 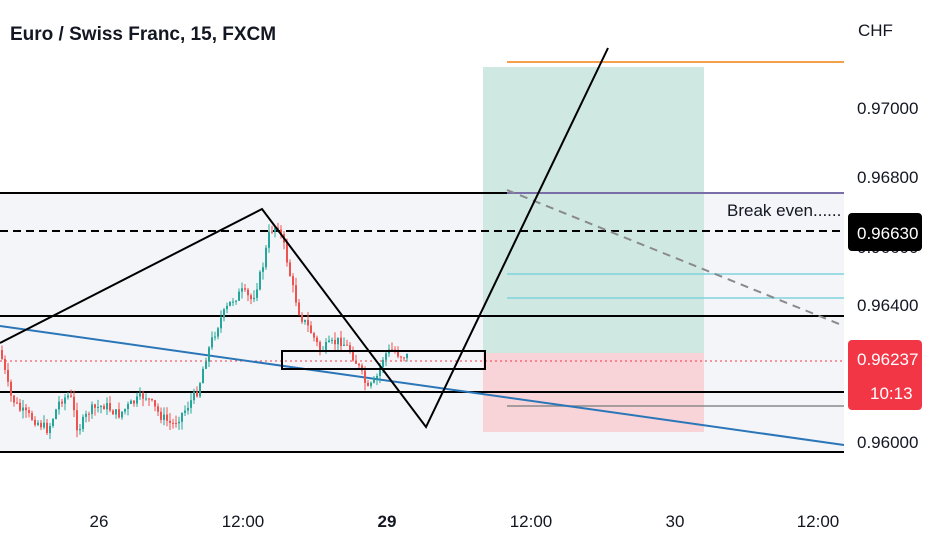 I want to click on marker-price-text: 0.96630, so click(x=887, y=233).